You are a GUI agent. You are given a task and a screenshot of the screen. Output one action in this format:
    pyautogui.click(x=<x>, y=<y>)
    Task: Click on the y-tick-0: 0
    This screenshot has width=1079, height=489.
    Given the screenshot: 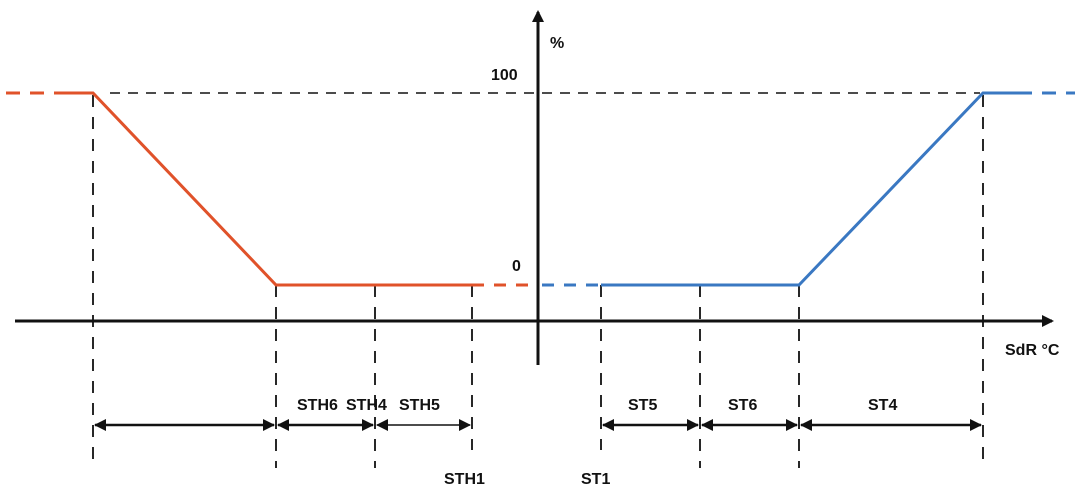 What is the action you would take?
    pyautogui.click(x=516, y=266)
    